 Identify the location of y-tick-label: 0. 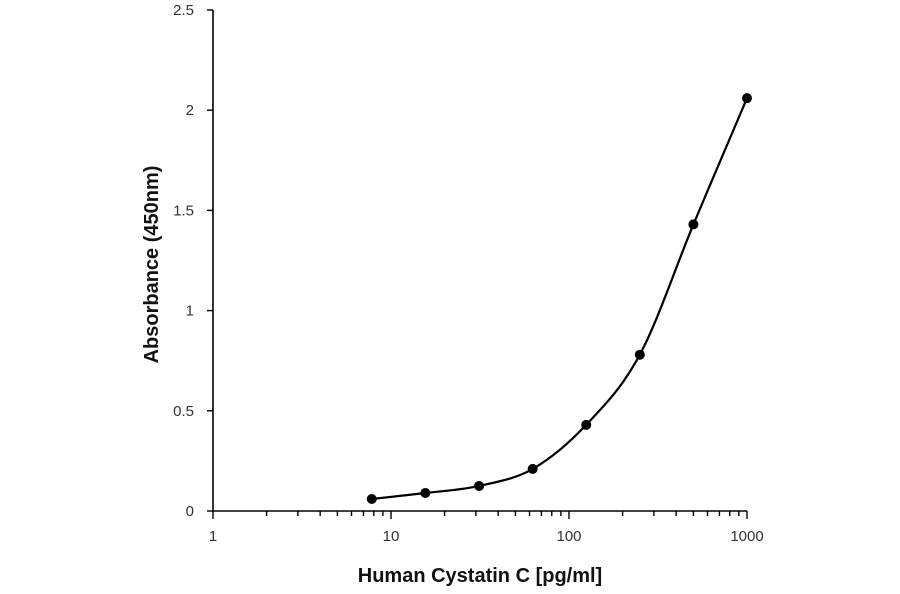
(190, 511).